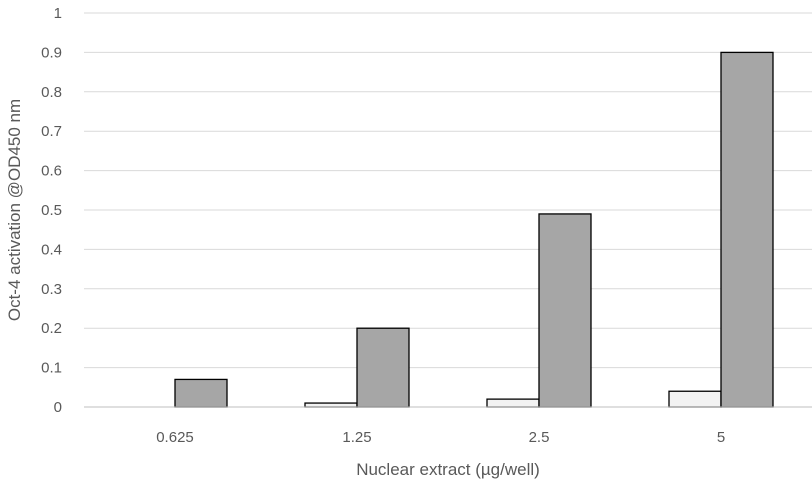 Image resolution: width=812 pixels, height=486 pixels. Describe the element at coordinates (51, 368) in the screenshot. I see `y-tick-label: 0.1` at that location.